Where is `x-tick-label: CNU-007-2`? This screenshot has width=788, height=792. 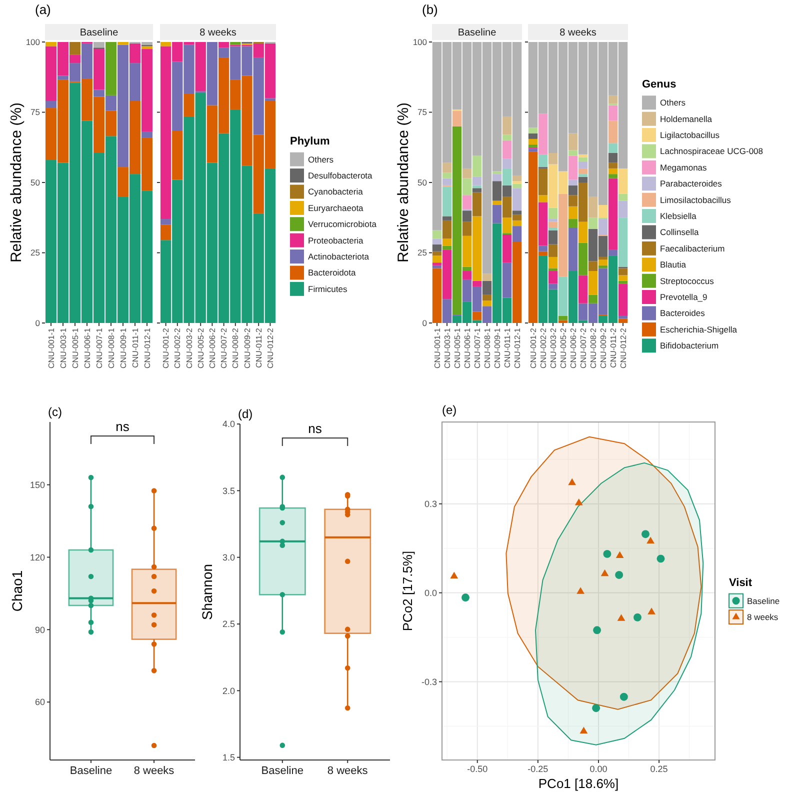 x-tick-label: CNU-007-2 is located at coordinates (224, 347).